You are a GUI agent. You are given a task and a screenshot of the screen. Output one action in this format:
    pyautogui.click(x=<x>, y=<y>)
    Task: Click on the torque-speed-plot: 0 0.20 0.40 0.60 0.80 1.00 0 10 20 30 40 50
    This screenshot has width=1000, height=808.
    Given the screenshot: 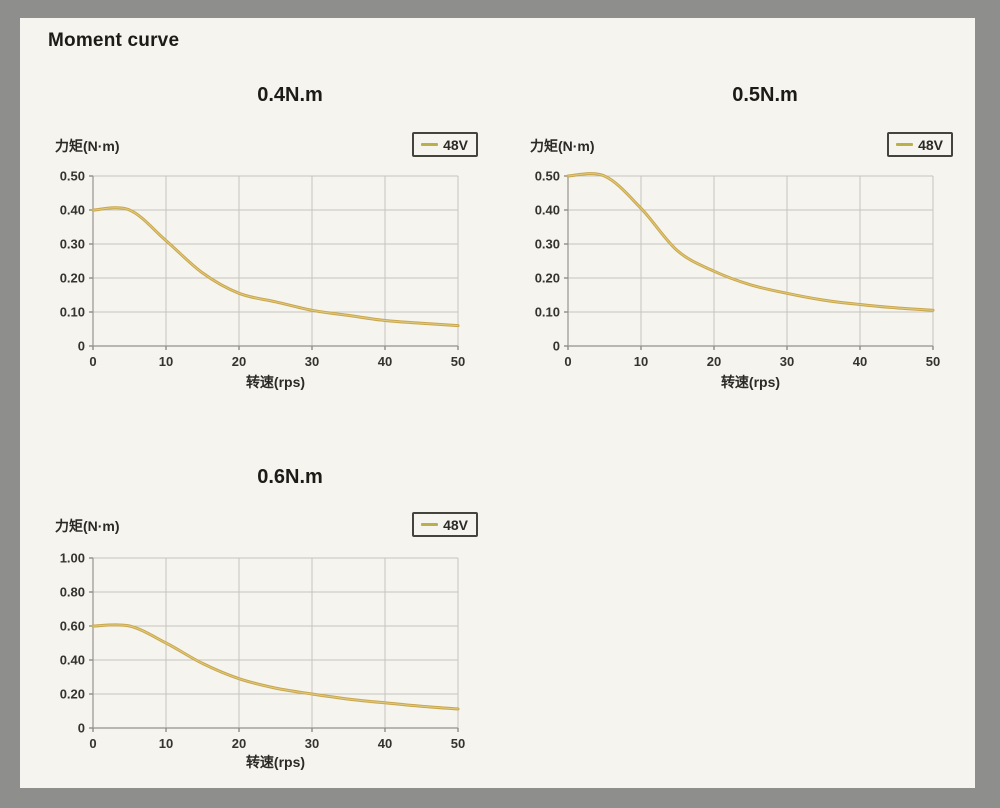 What is the action you would take?
    pyautogui.click(x=263, y=651)
    